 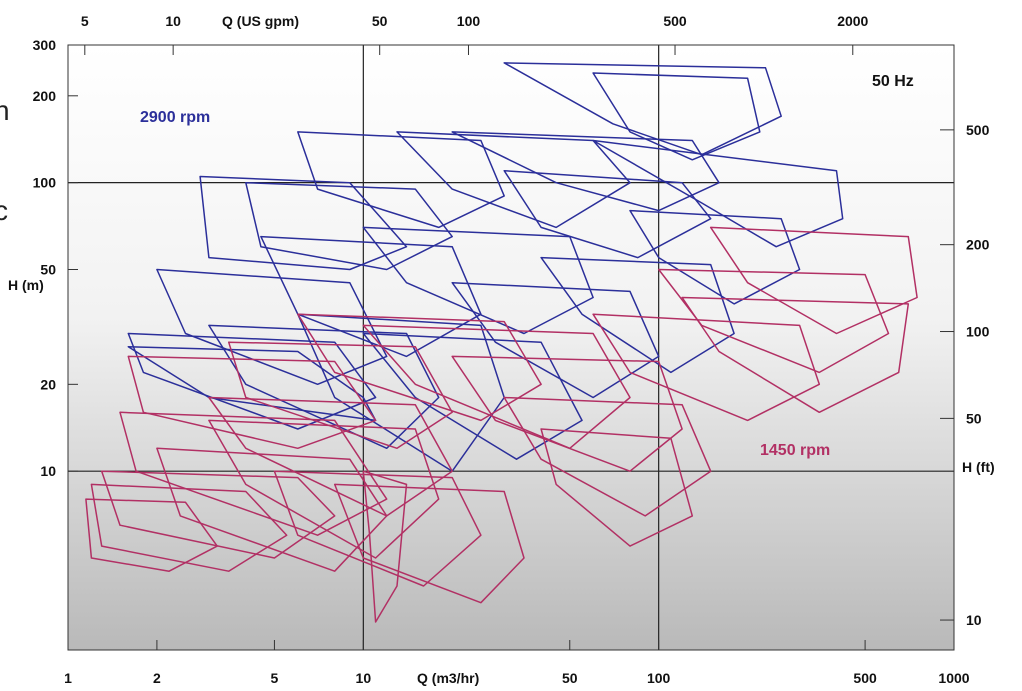 What do you see at coordinates (45, 183) in the screenshot?
I see `y-left-tick-label: 100` at bounding box center [45, 183].